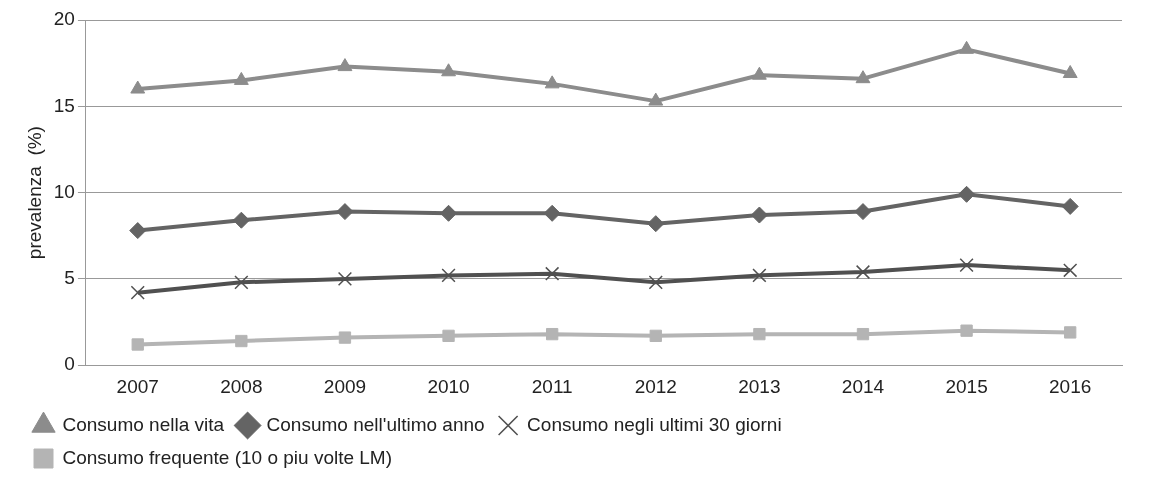 The width and height of the screenshot is (1152, 482). I want to click on x-tick-label: 2011, so click(552, 386).